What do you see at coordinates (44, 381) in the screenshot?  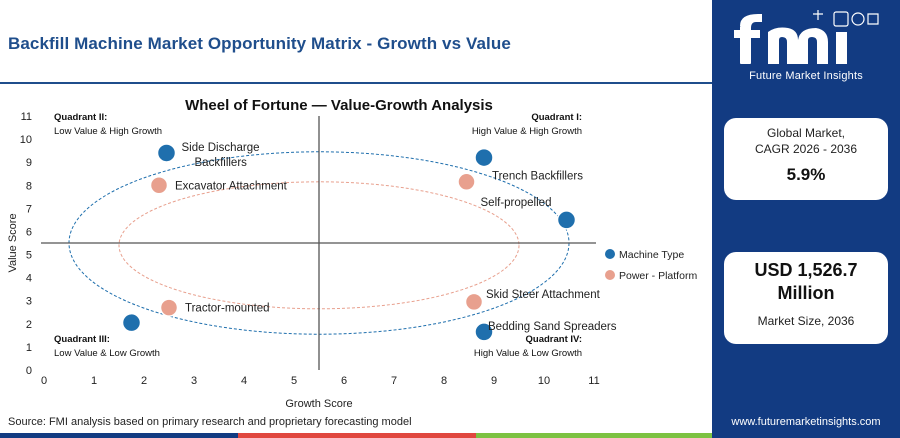 I see `x-tick-label: 0` at bounding box center [44, 381].